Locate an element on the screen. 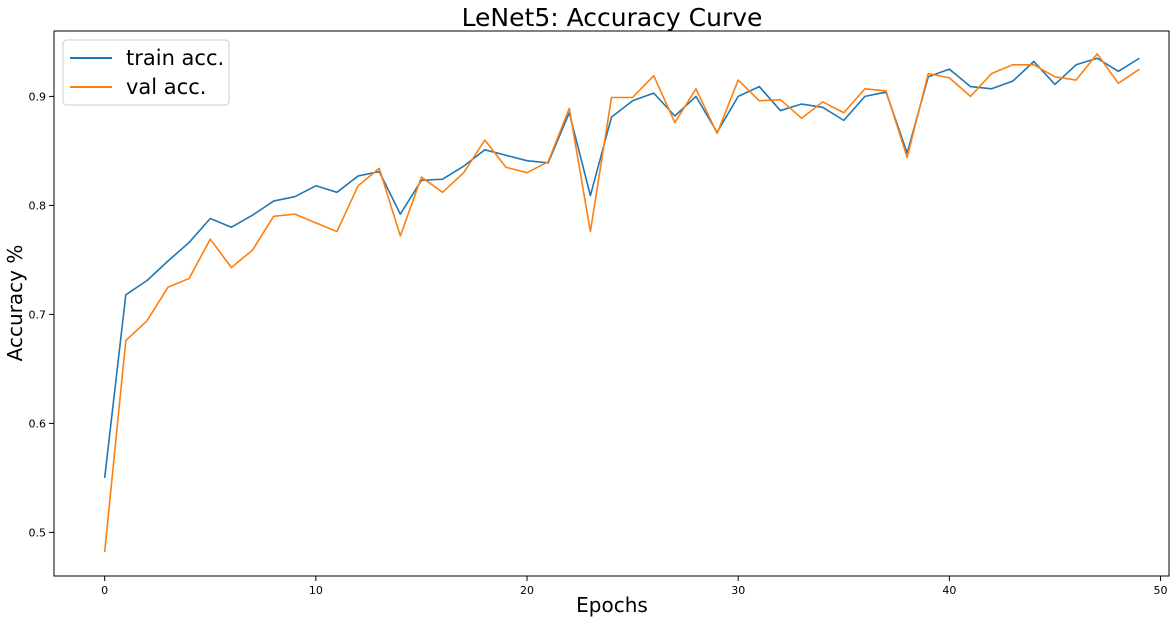 The width and height of the screenshot is (1176, 622). x-axis: 0 10 20 30 40 50 is located at coordinates (634, 586).